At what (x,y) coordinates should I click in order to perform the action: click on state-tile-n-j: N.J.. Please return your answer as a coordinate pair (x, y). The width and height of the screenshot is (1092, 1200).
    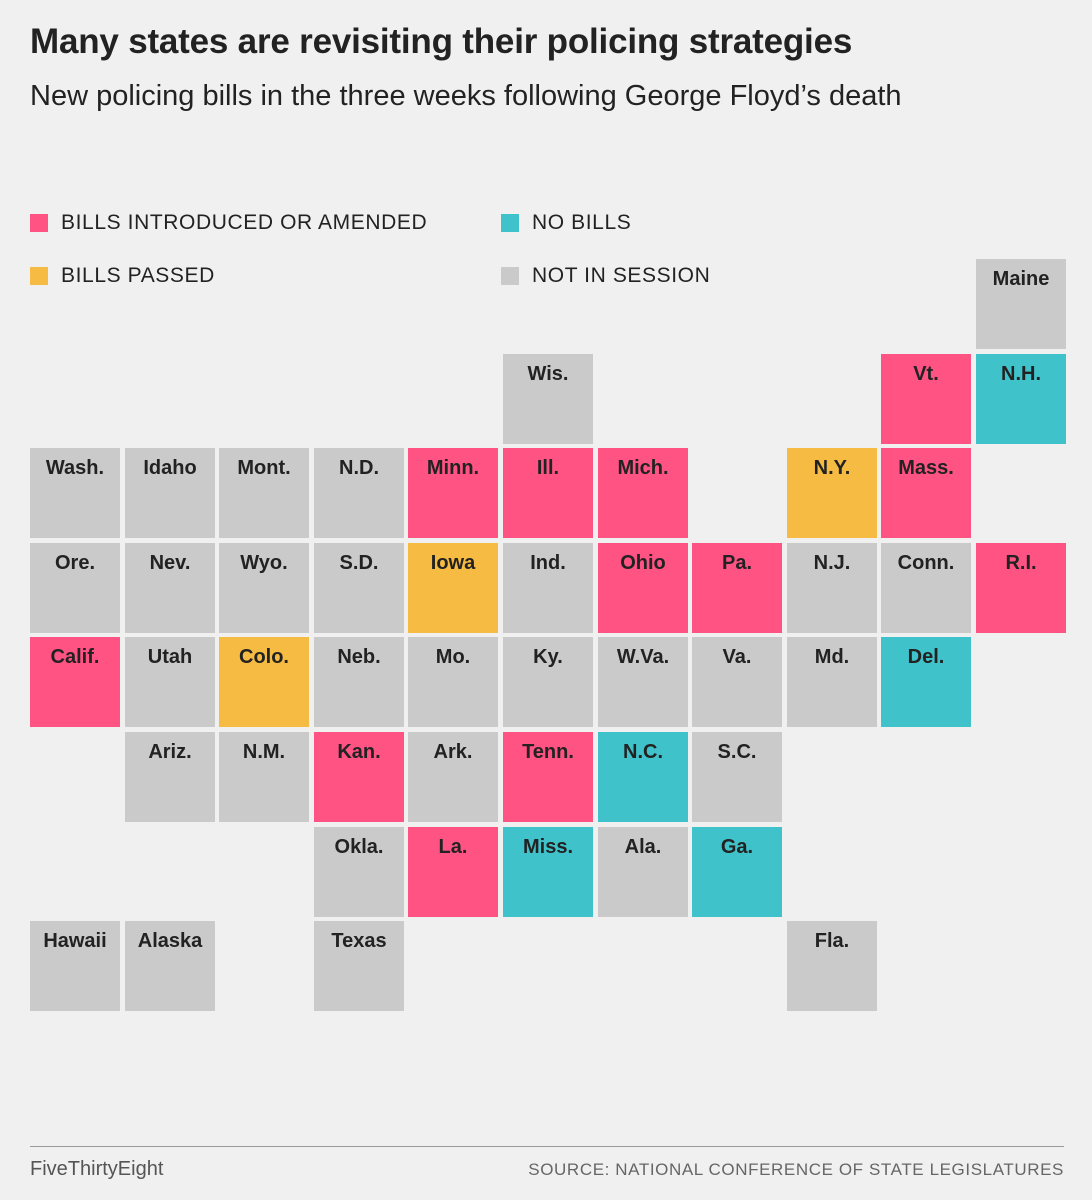
    Looking at the image, I should click on (832, 588).